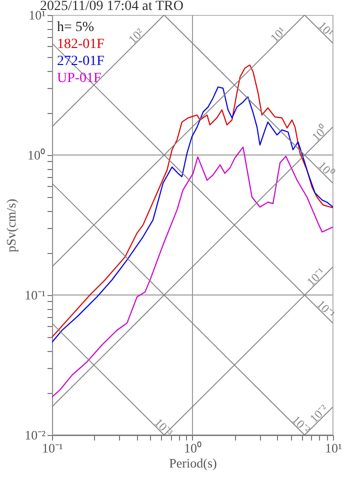 The image size is (347, 478). I want to click on x-axis-title: Period(s), so click(193, 463).